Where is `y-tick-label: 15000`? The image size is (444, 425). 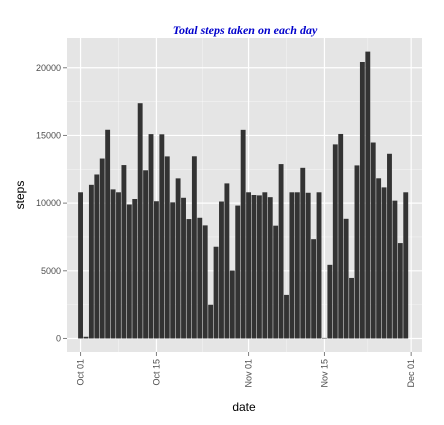
y-tick-label: 15000 is located at coordinates (48, 135).